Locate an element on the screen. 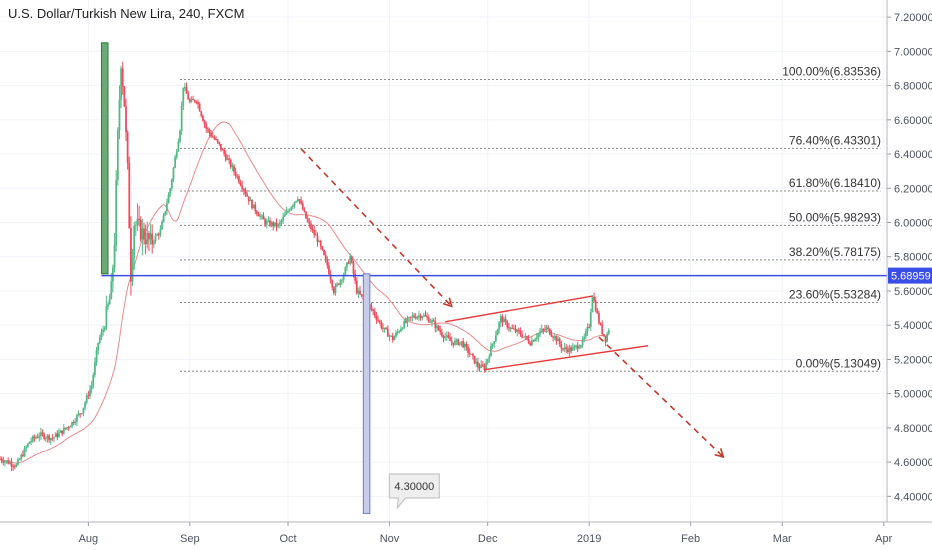  fib-level-label: 0.00%(5.13049) is located at coordinates (838, 363).